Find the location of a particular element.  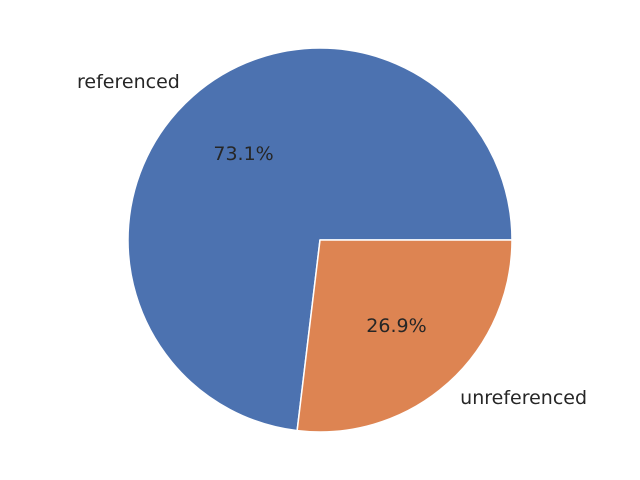

slice-label-unreferenced: unreferenced is located at coordinates (523, 398).